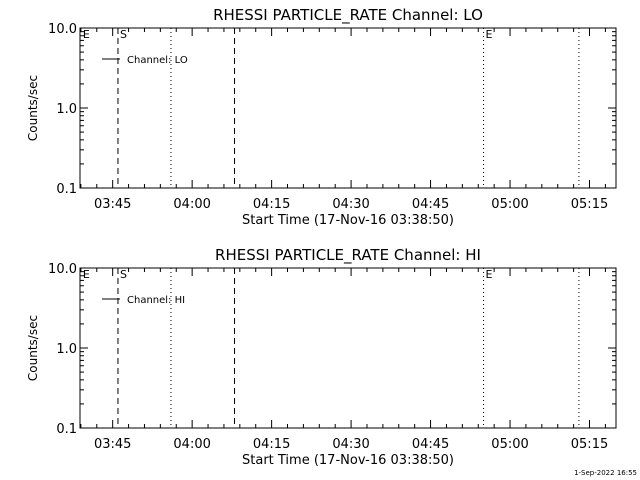 Image resolution: width=640 pixels, height=480 pixels. What do you see at coordinates (605, 473) in the screenshot?
I see `footer-timestamp: 1-Sep-2022 16:55` at bounding box center [605, 473].